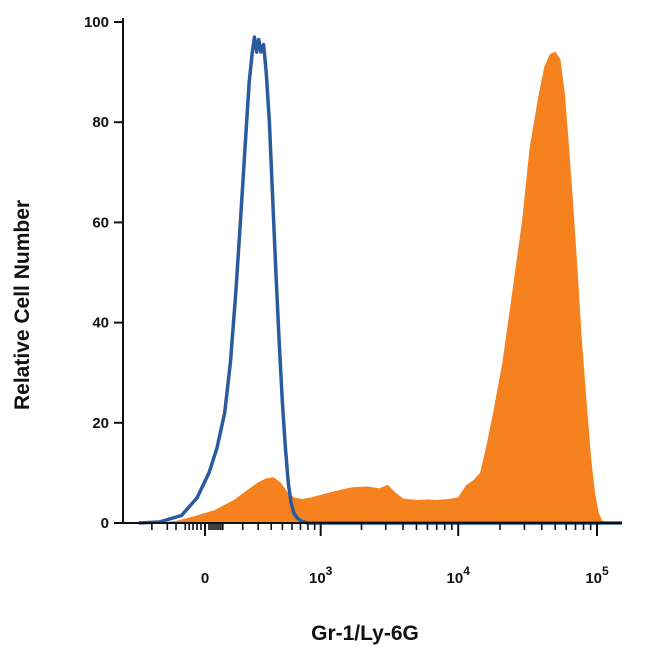  What do you see at coordinates (459, 575) in the screenshot?
I see `x-tick-label: 10⁴` at bounding box center [459, 575].